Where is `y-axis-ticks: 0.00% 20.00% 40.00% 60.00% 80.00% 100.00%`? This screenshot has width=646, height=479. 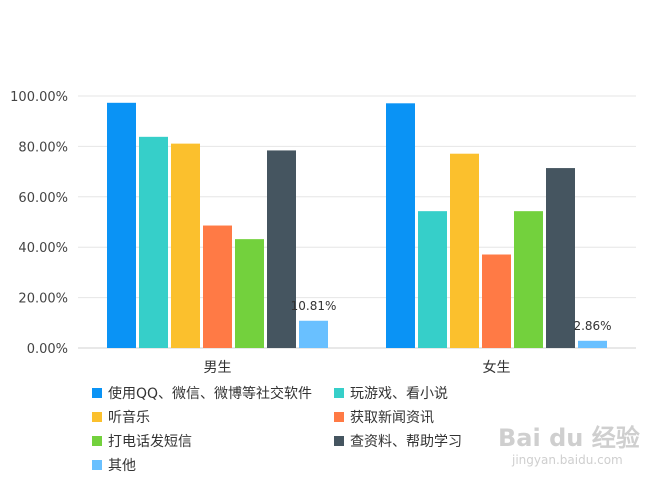 y-axis-ticks: 0.00% 20.00% 40.00% 60.00% 80.00% 100.00% is located at coordinates (39, 223).